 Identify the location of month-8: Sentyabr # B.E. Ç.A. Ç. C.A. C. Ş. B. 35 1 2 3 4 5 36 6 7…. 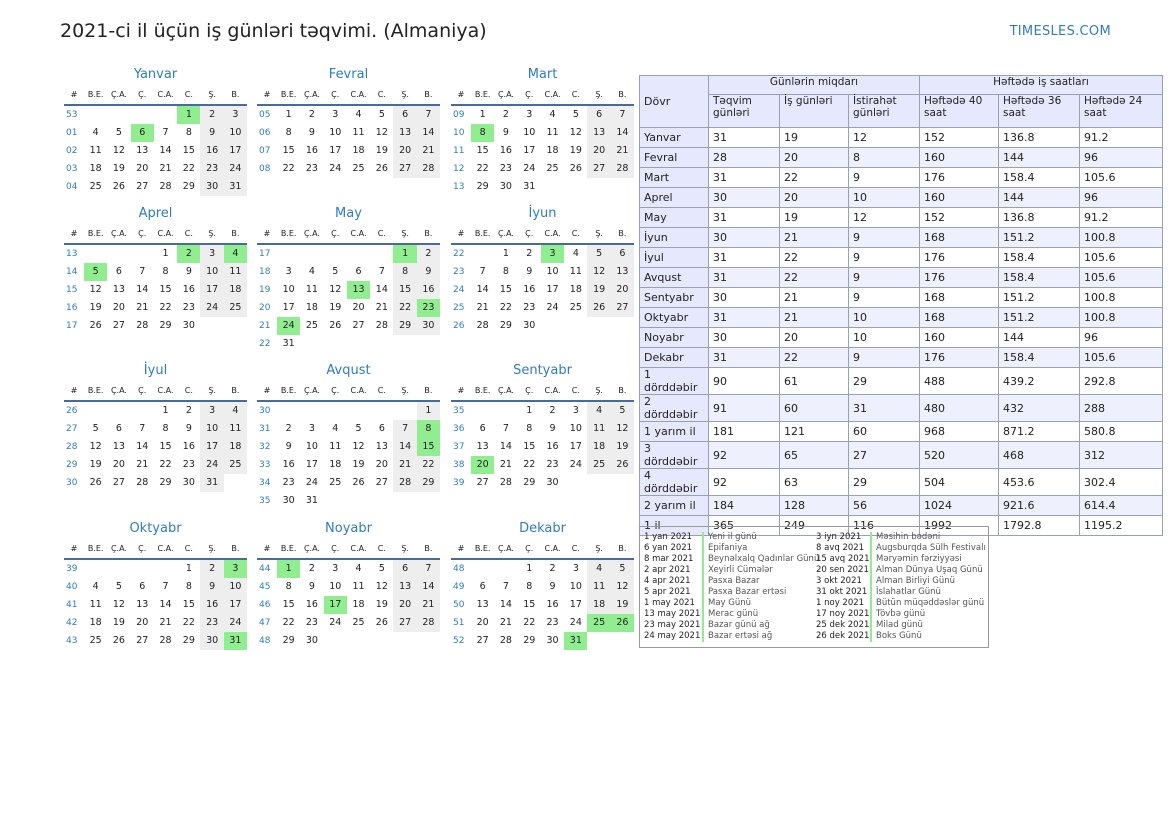
(543, 426).